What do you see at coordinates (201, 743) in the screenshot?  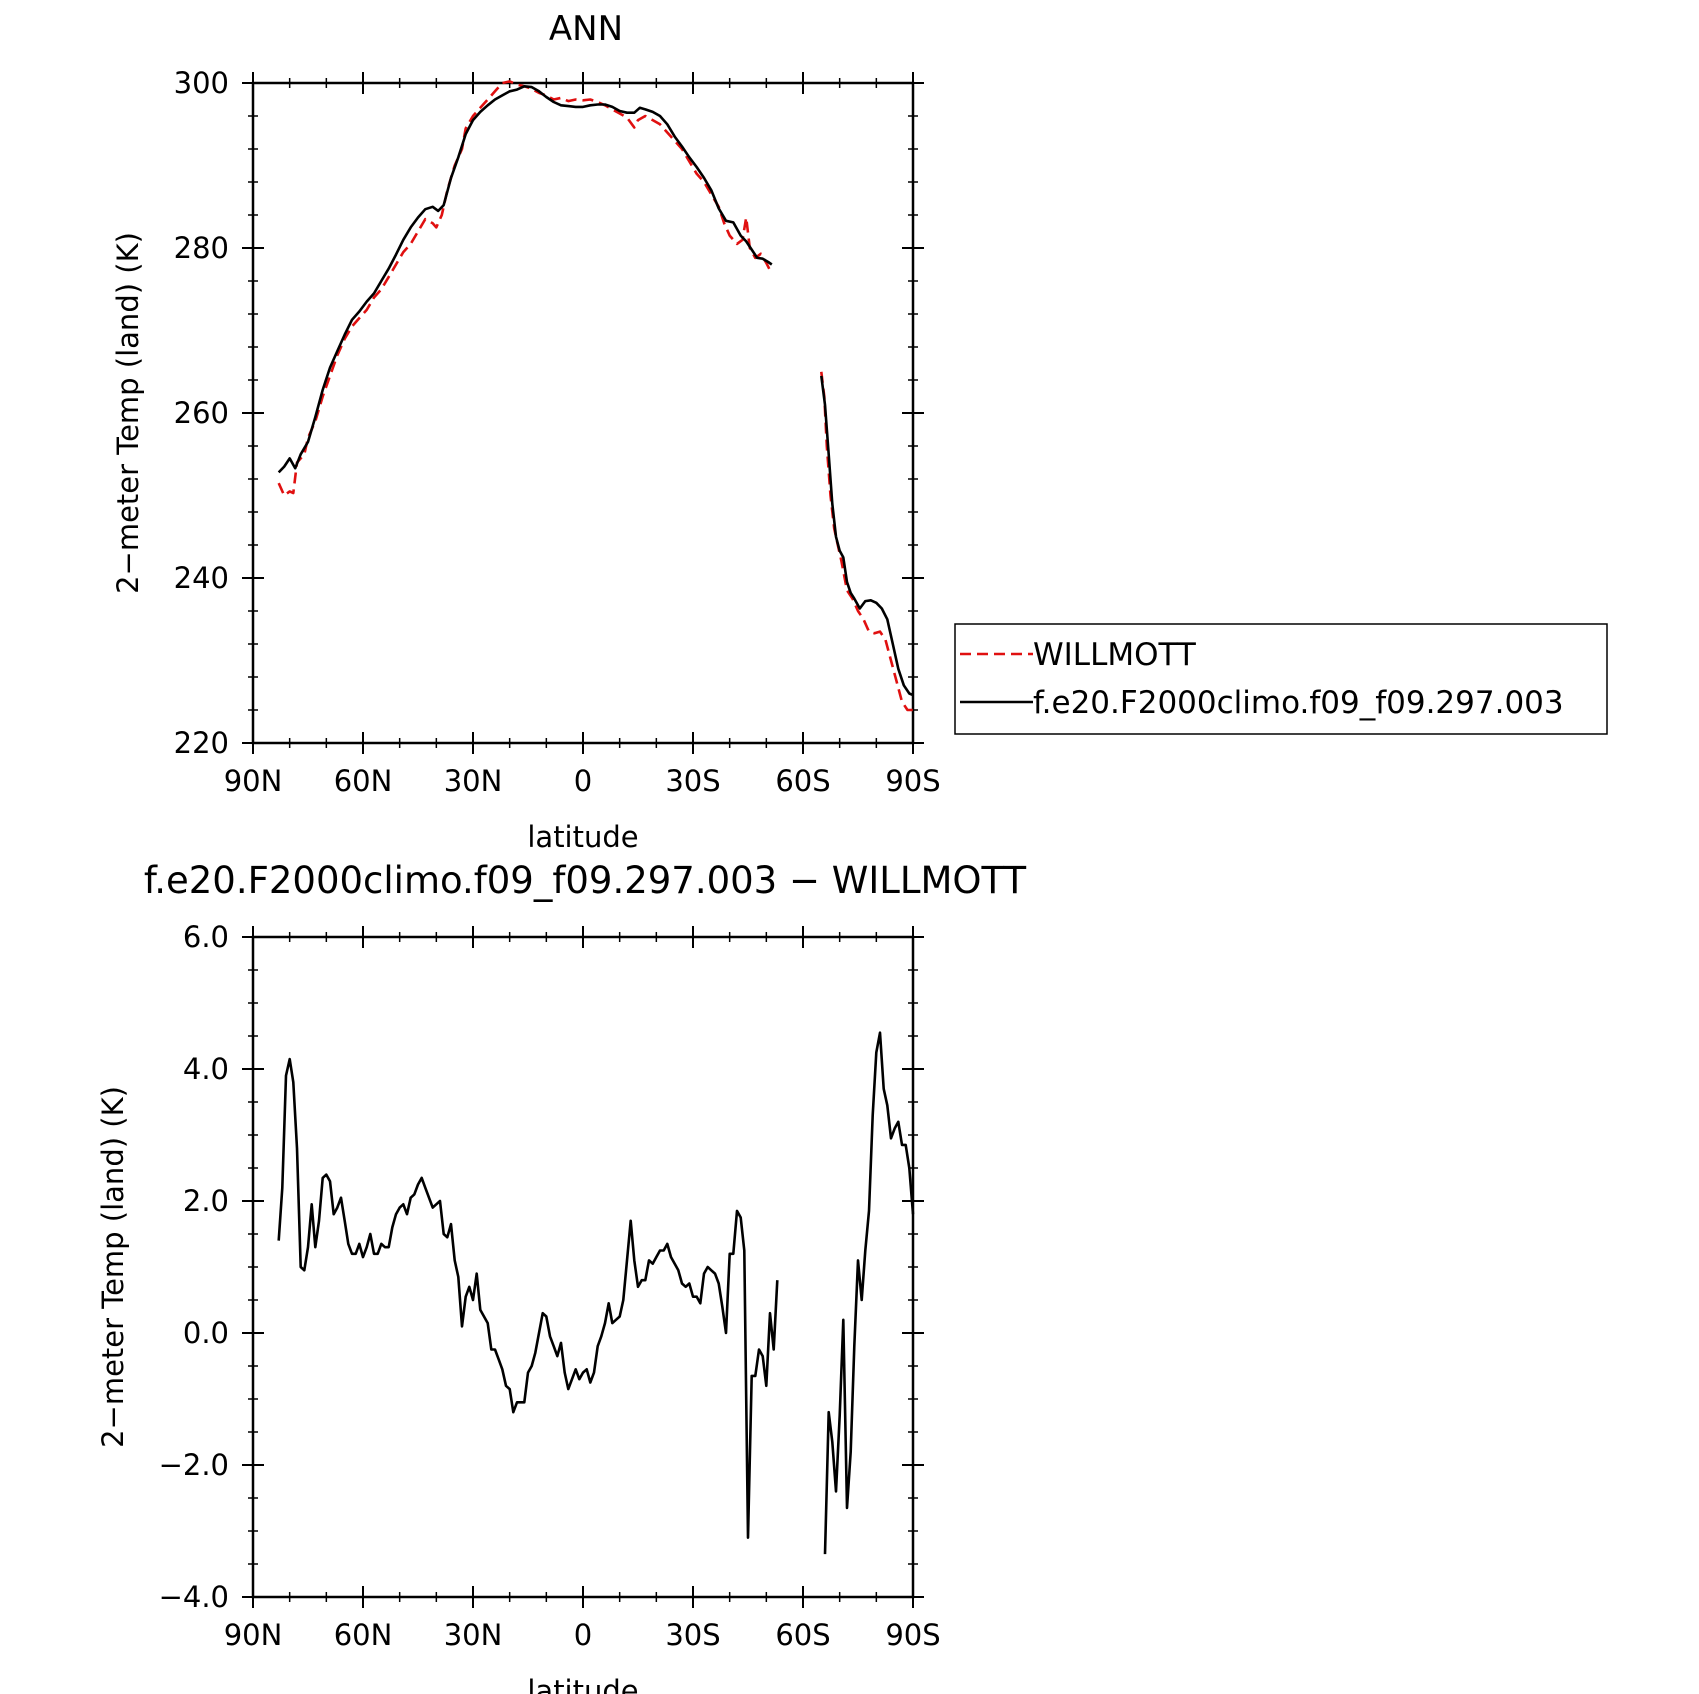 I see `top-y-tick-label: 220` at bounding box center [201, 743].